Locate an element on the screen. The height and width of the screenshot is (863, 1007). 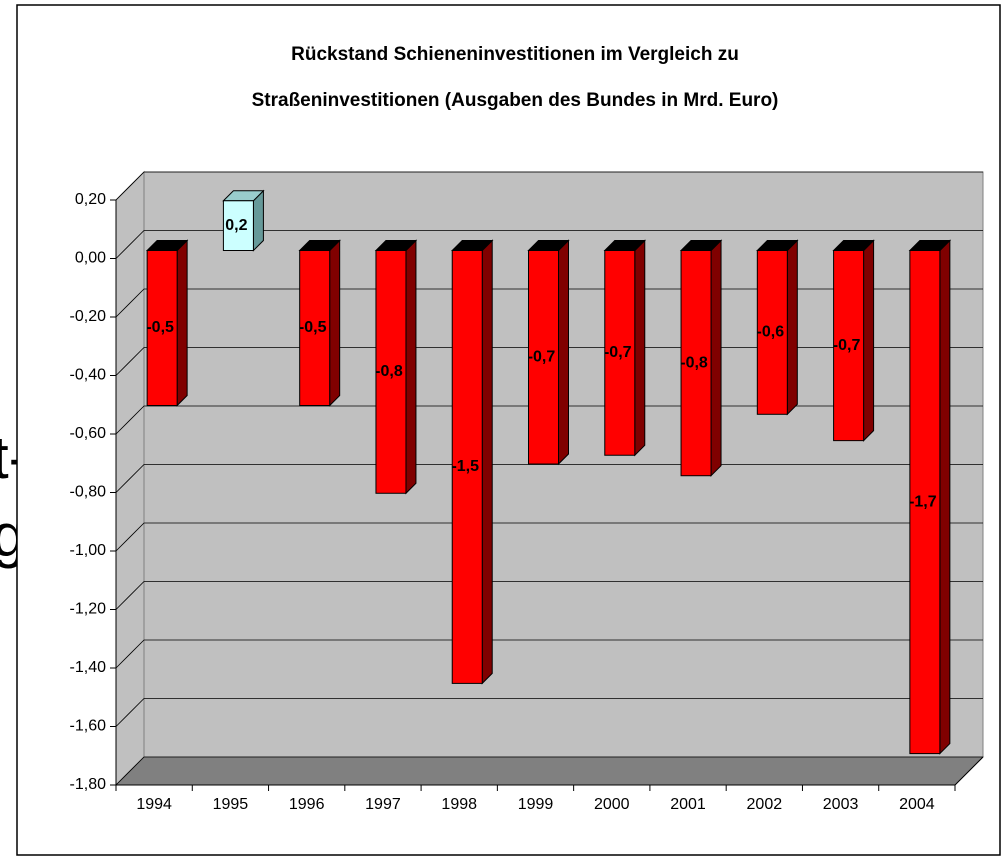
y-tick-label: -0,20 is located at coordinates (88, 316).